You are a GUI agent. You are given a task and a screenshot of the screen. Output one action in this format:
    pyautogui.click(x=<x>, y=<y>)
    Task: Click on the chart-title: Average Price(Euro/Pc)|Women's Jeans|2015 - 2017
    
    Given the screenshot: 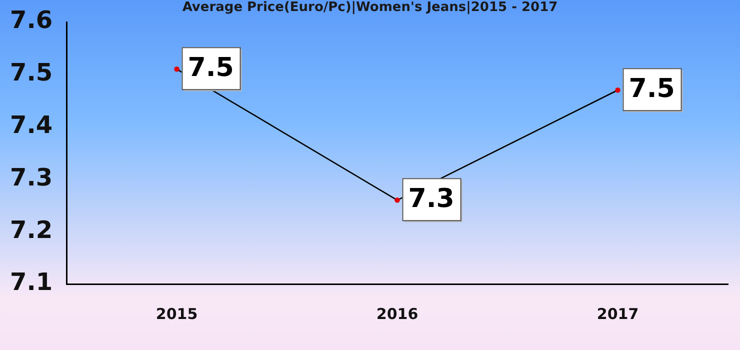 What is the action you would take?
    pyautogui.click(x=370, y=7)
    